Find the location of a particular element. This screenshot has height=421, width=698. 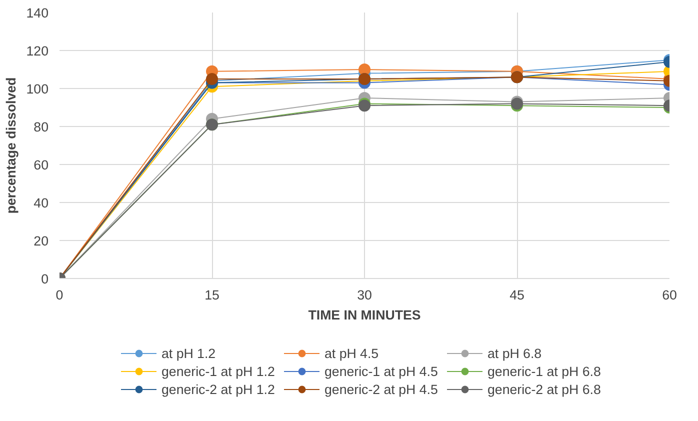

legend-label: generic-2 at pH 6.8 is located at coordinates (545, 389).